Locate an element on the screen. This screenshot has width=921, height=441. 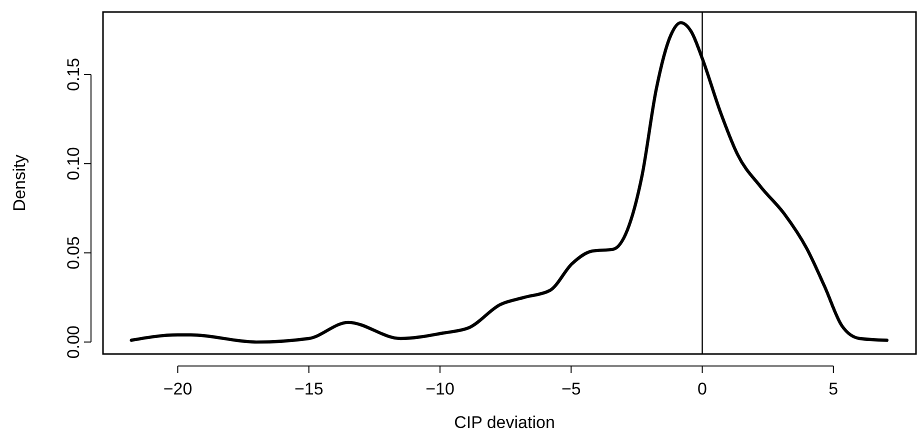
x-tick-label: 0 is located at coordinates (702, 389).